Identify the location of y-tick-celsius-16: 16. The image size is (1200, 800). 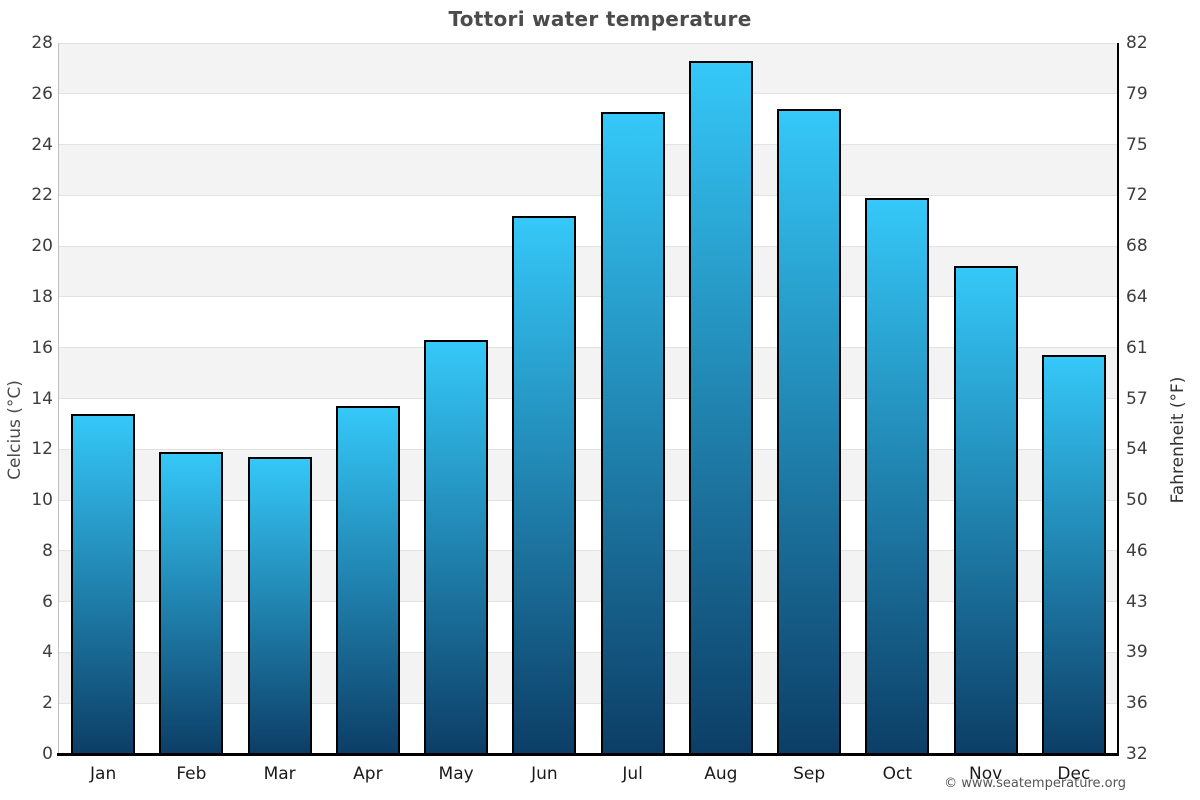
(42, 347).